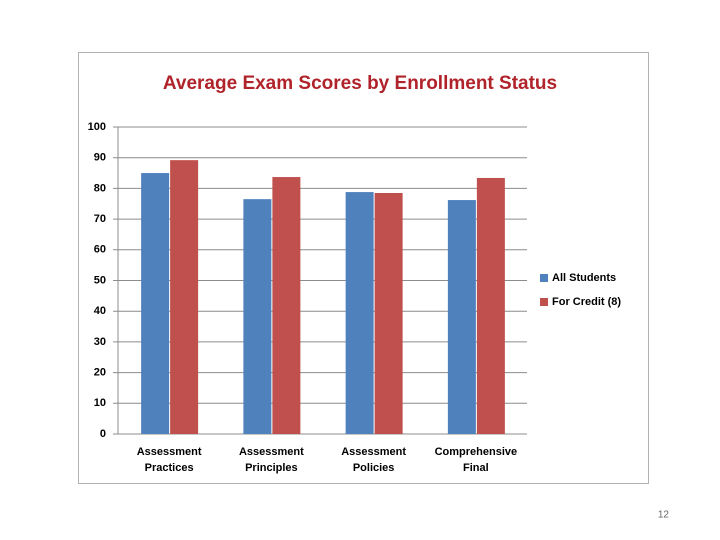 The height and width of the screenshot is (540, 720). I want to click on y-tick-label: 10, so click(100, 403).